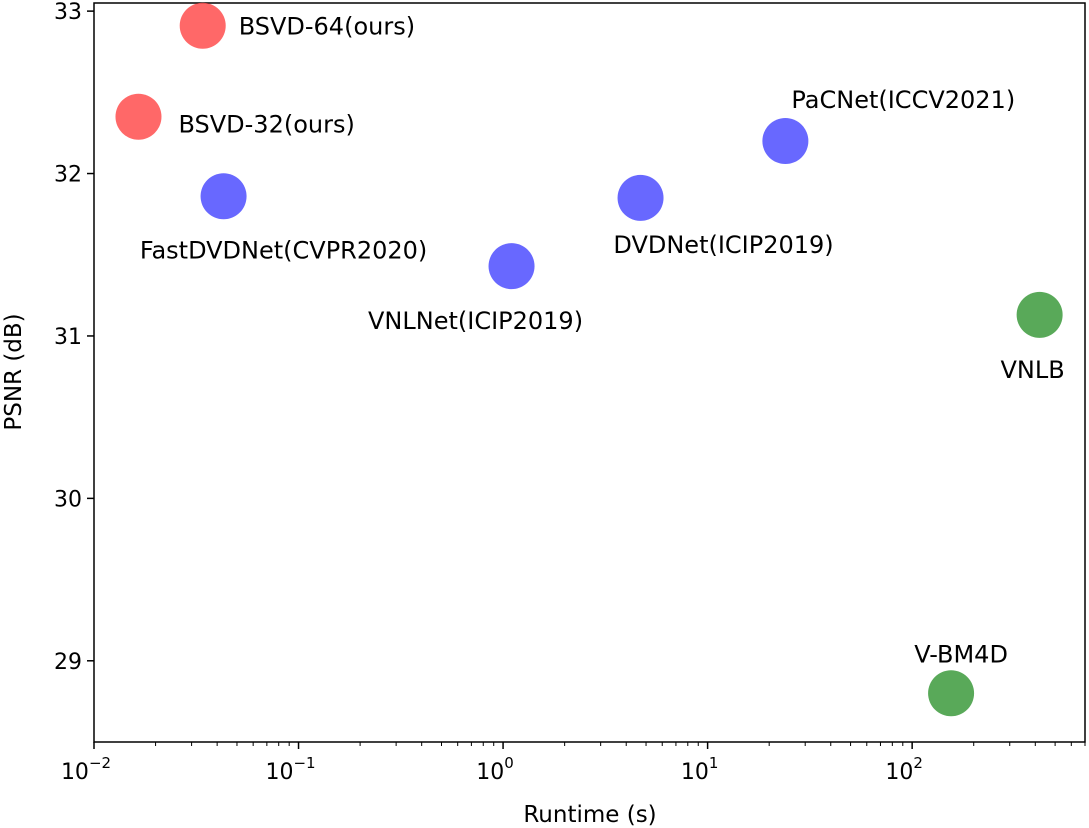 Image resolution: width=1089 pixels, height=828 pixels. Describe the element at coordinates (68, 175) in the screenshot. I see `y-tick-label: 32` at that location.